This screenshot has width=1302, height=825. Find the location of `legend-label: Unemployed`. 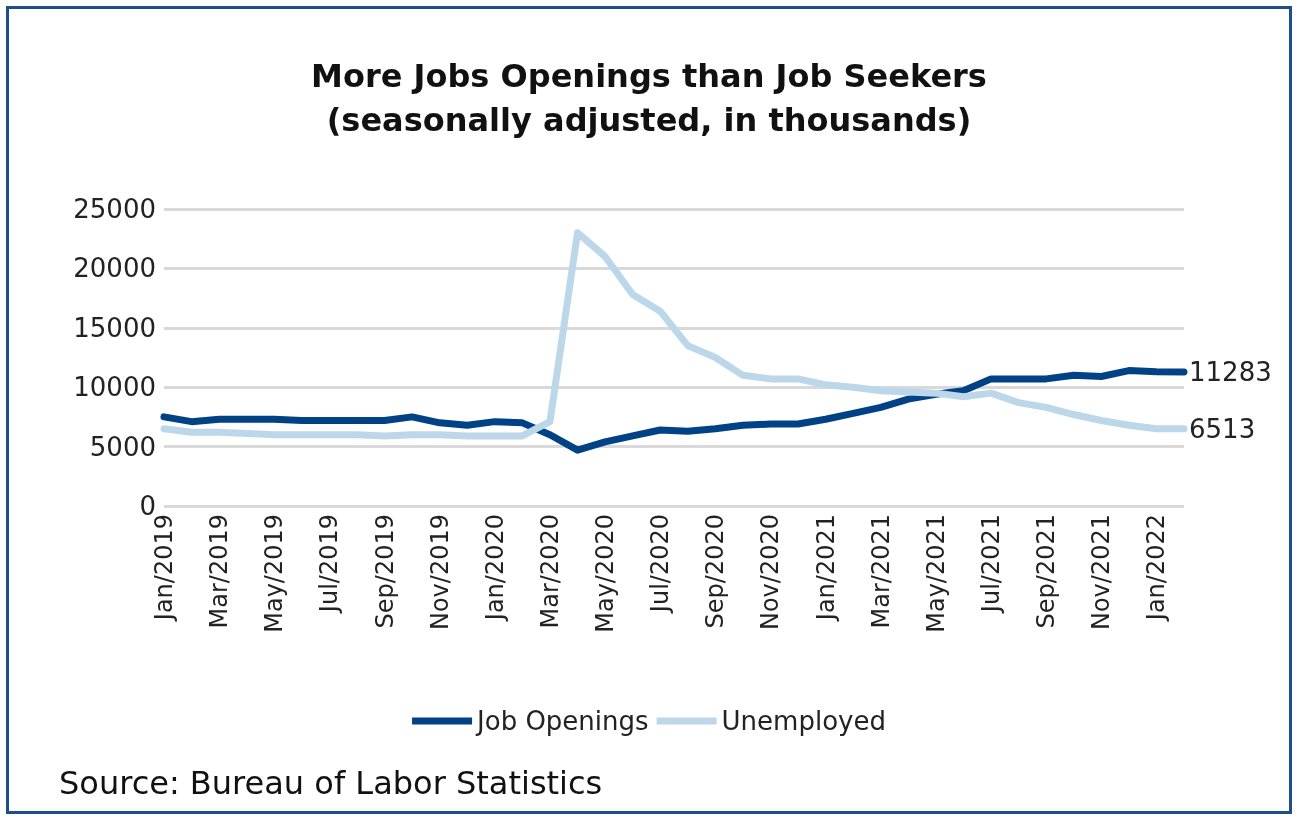

legend-label: Unemployed is located at coordinates (803, 721).